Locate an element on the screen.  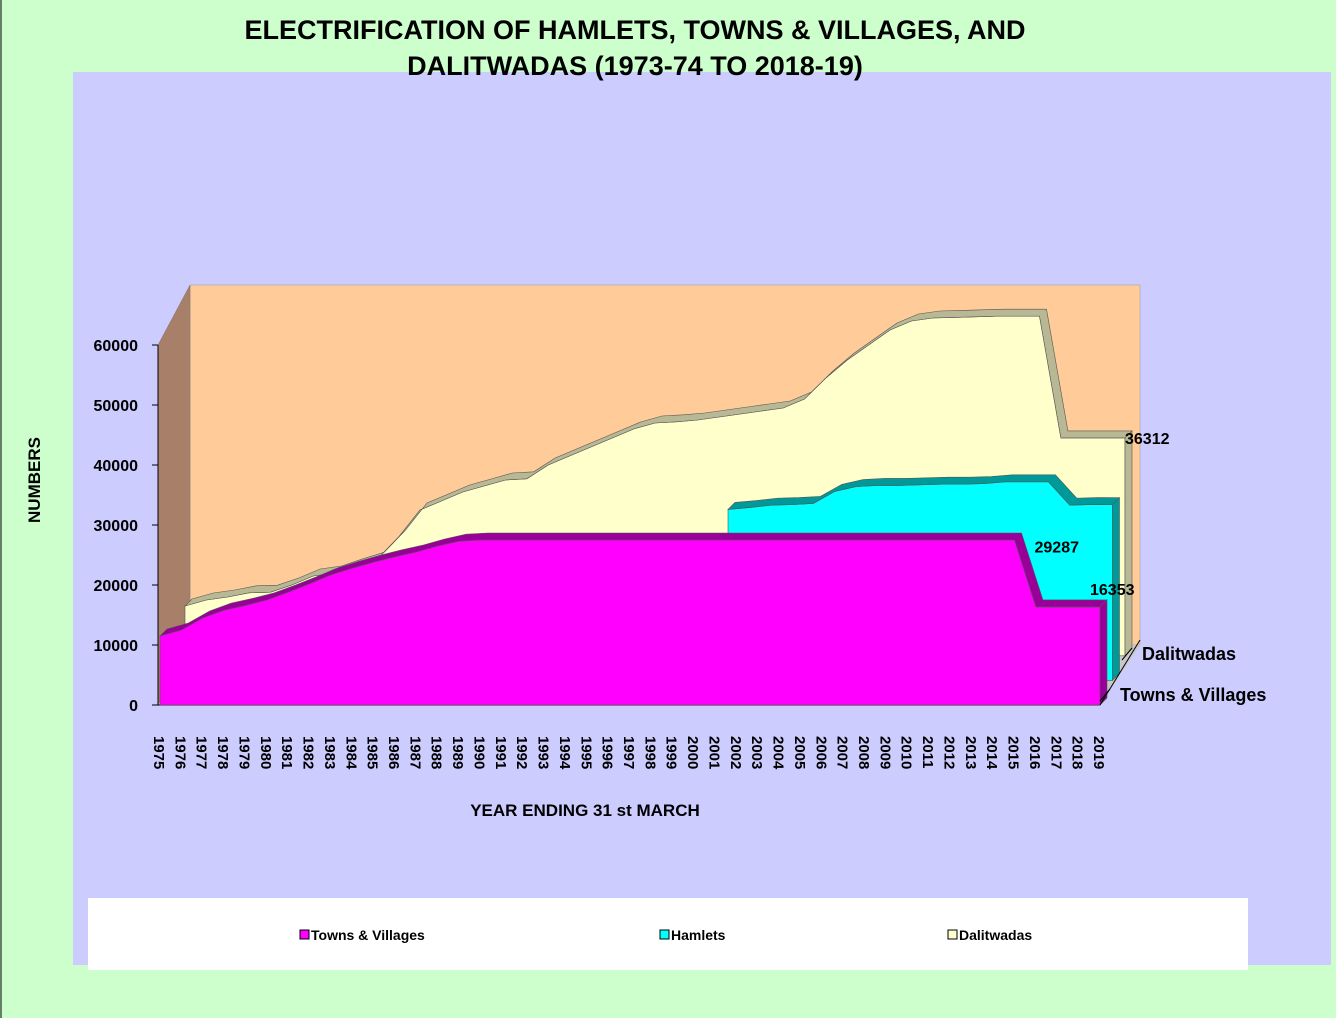
x-tick-label: 2006 is located at coordinates (820, 752).